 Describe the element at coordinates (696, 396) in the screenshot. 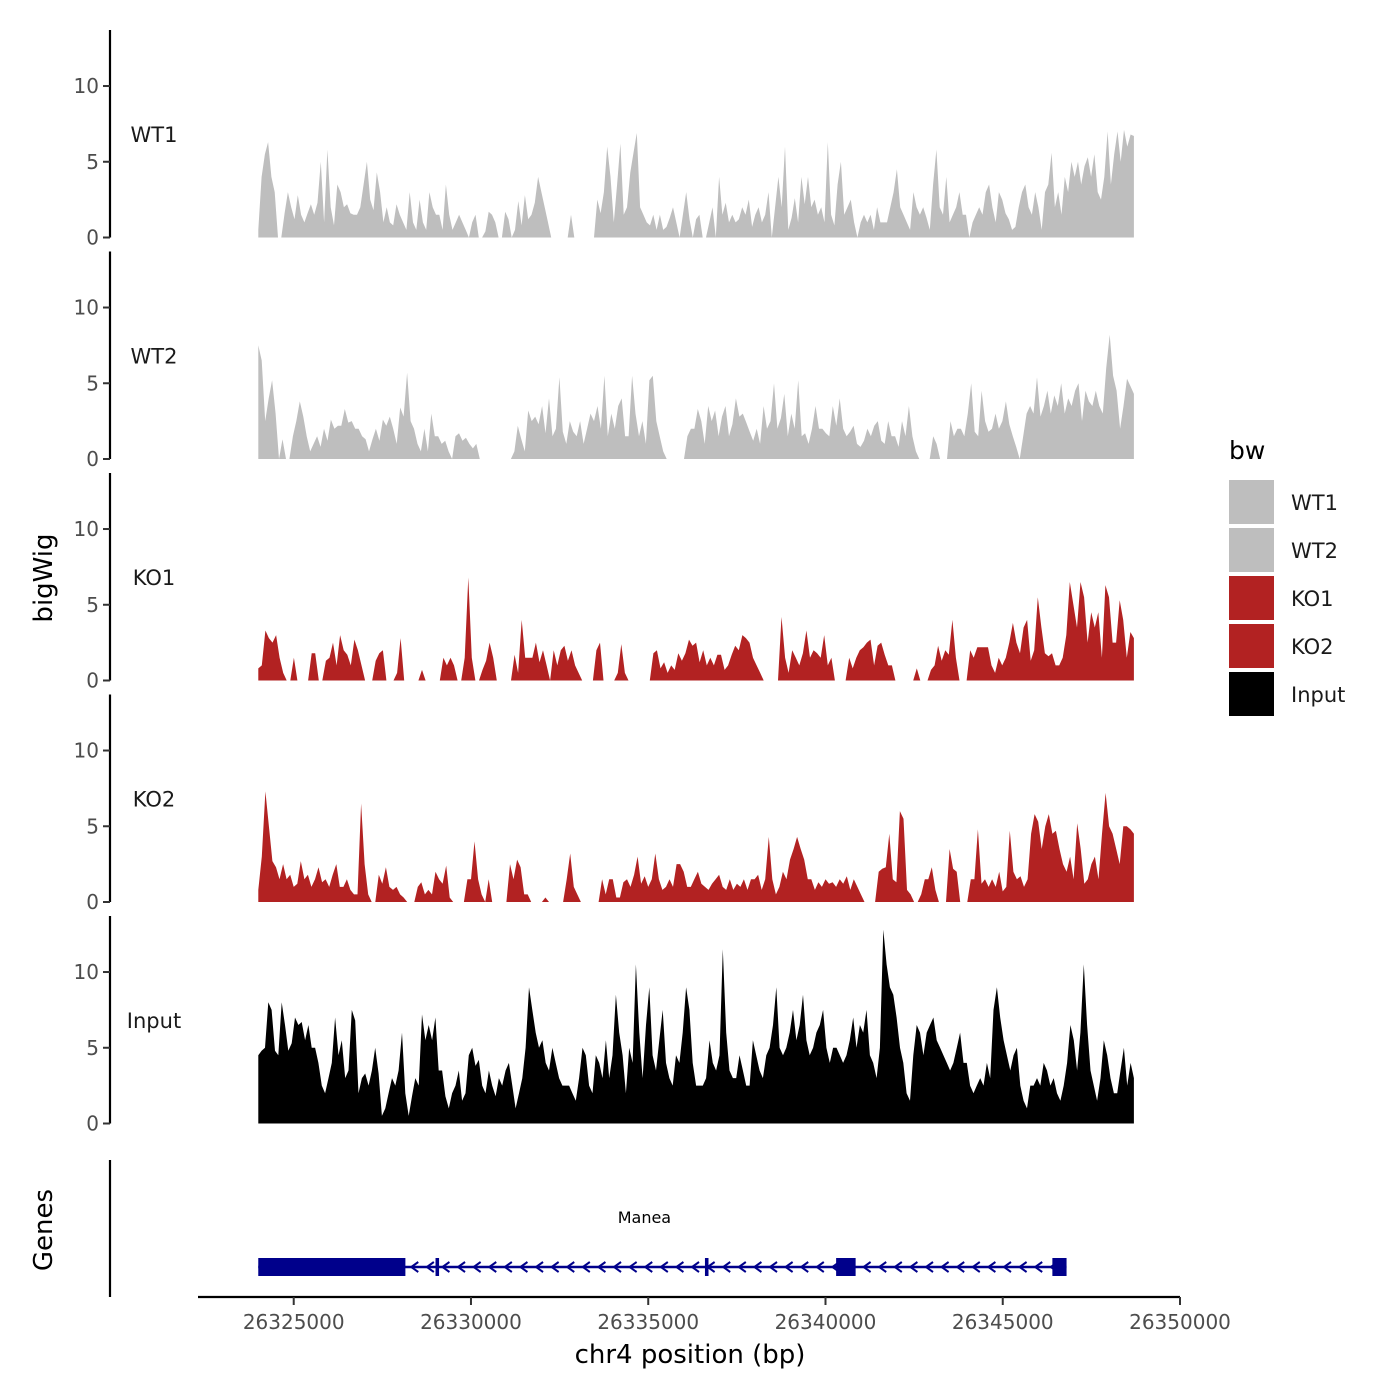

I see `signal-area-wt2` at that location.